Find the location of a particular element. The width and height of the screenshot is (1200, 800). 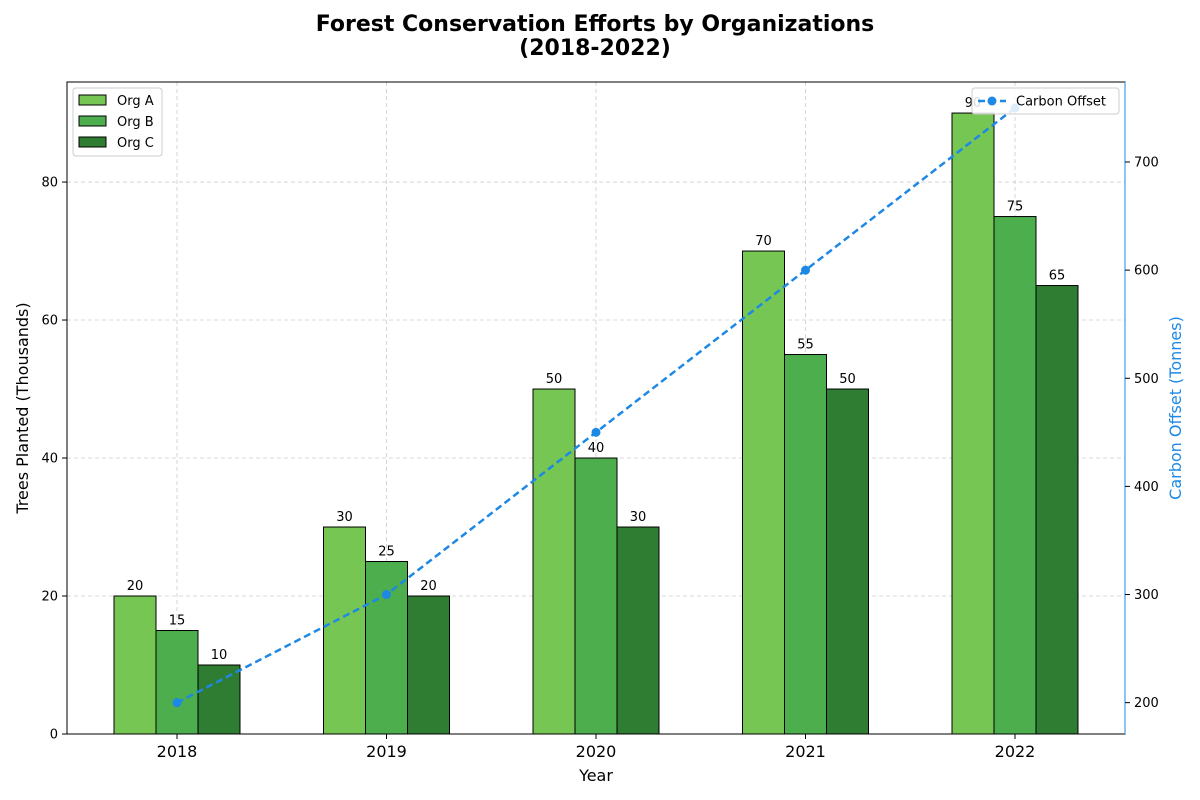

x-tick-label: 2021 is located at coordinates (805, 751).